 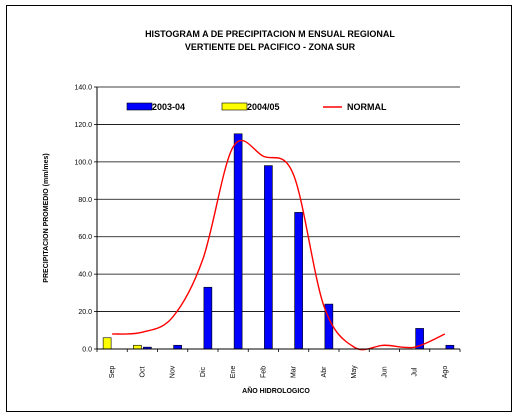 What do you see at coordinates (270, 47) in the screenshot?
I see `chart-title-line-2: VERTIENTE DEL PACIFICO - ZONA SUR` at bounding box center [270, 47].